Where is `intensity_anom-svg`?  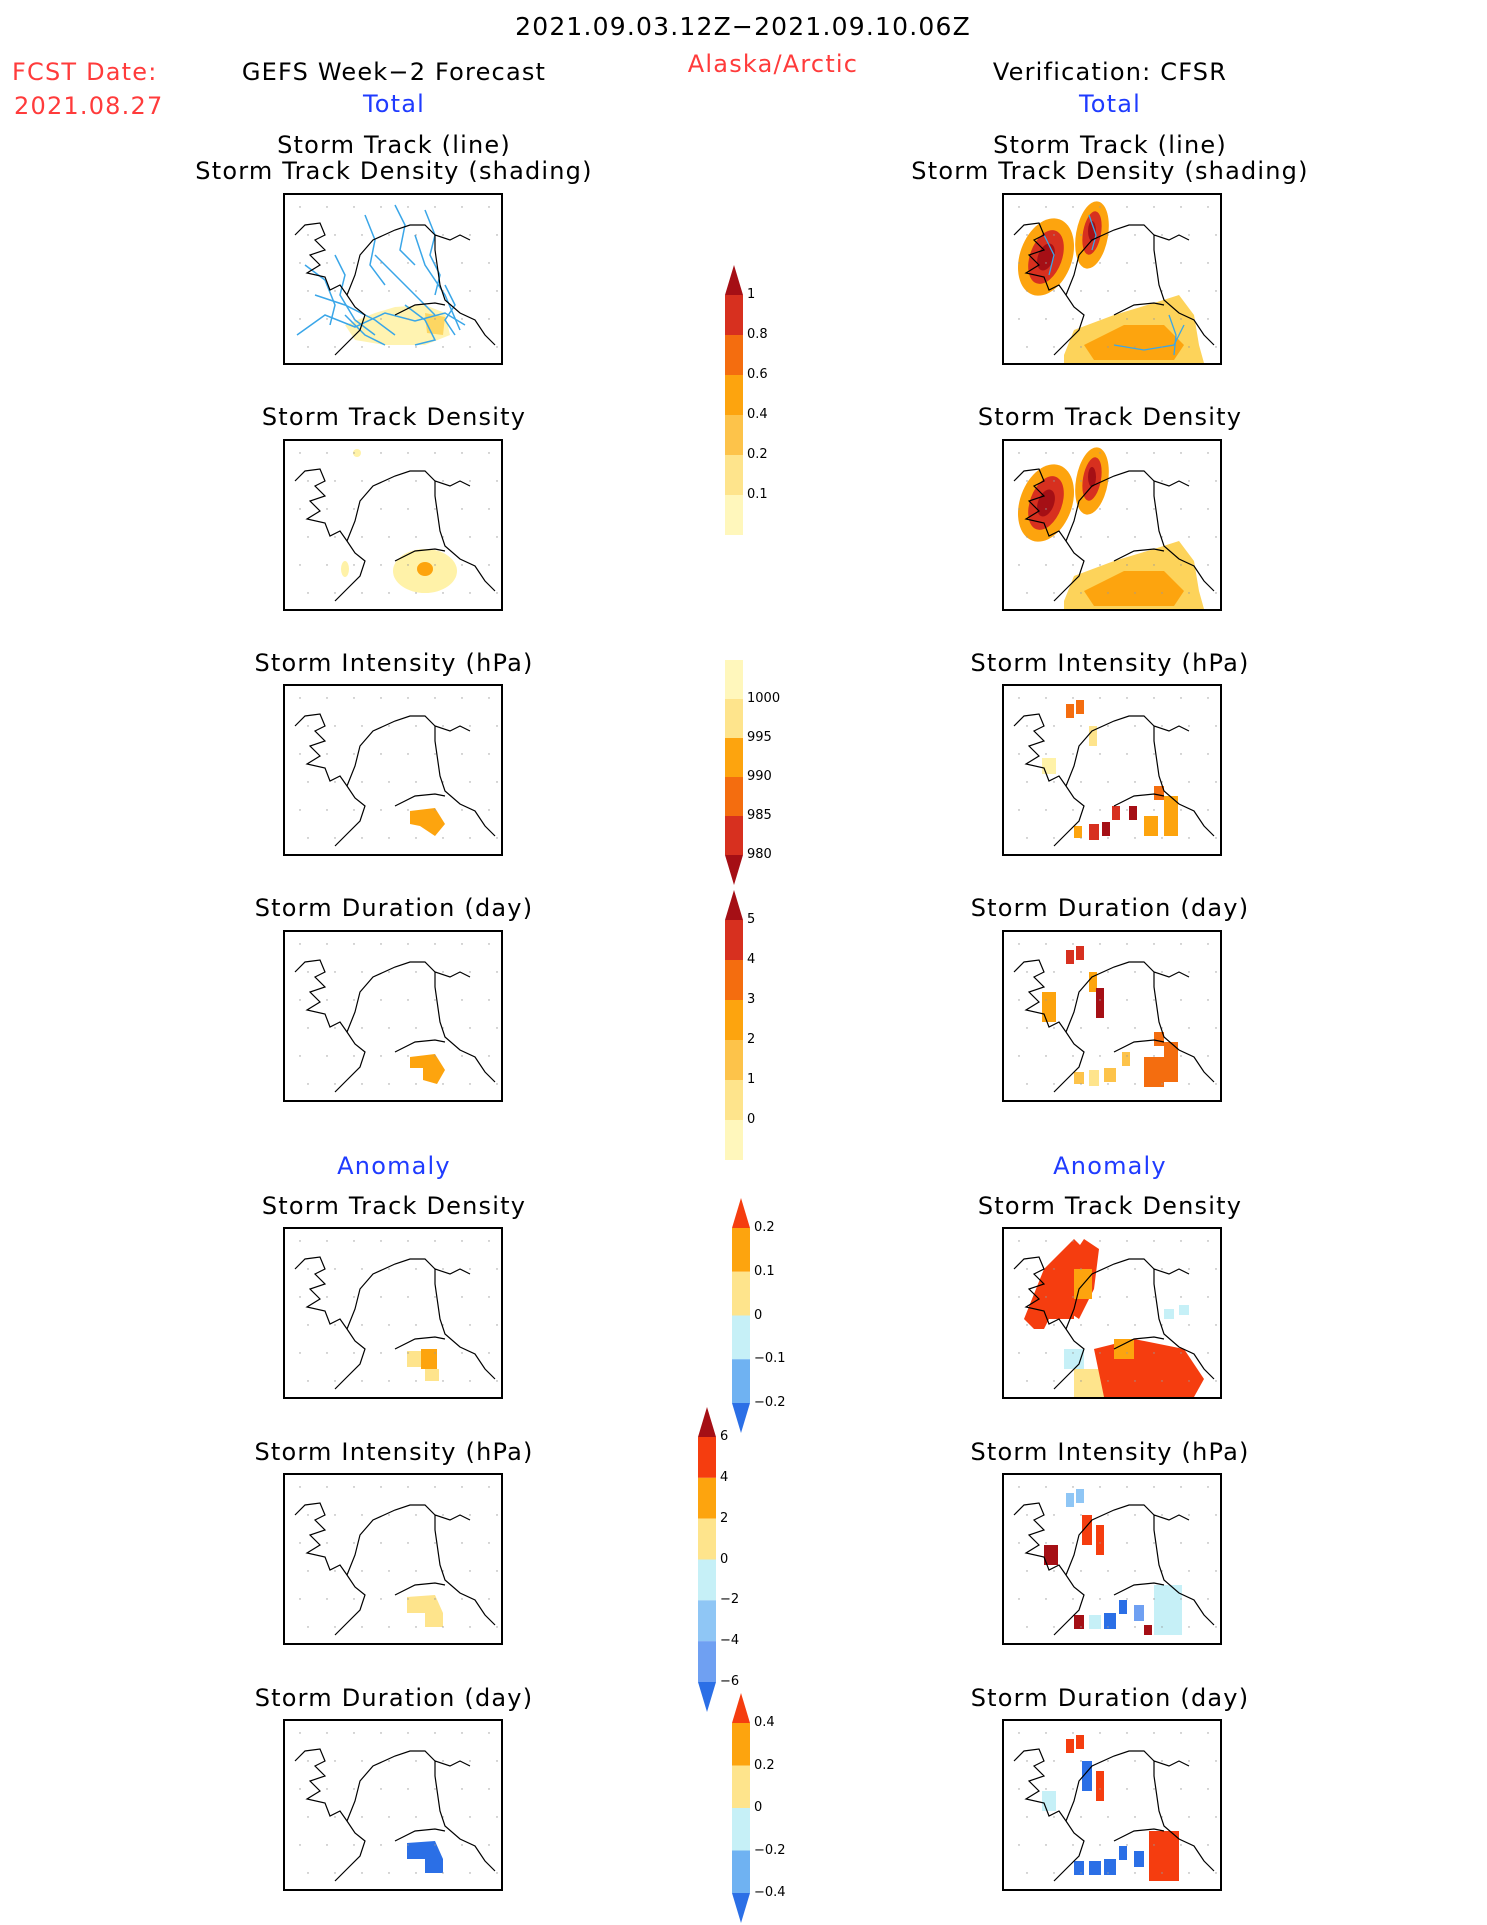 intensity_anom-svg is located at coordinates (707, 1559).